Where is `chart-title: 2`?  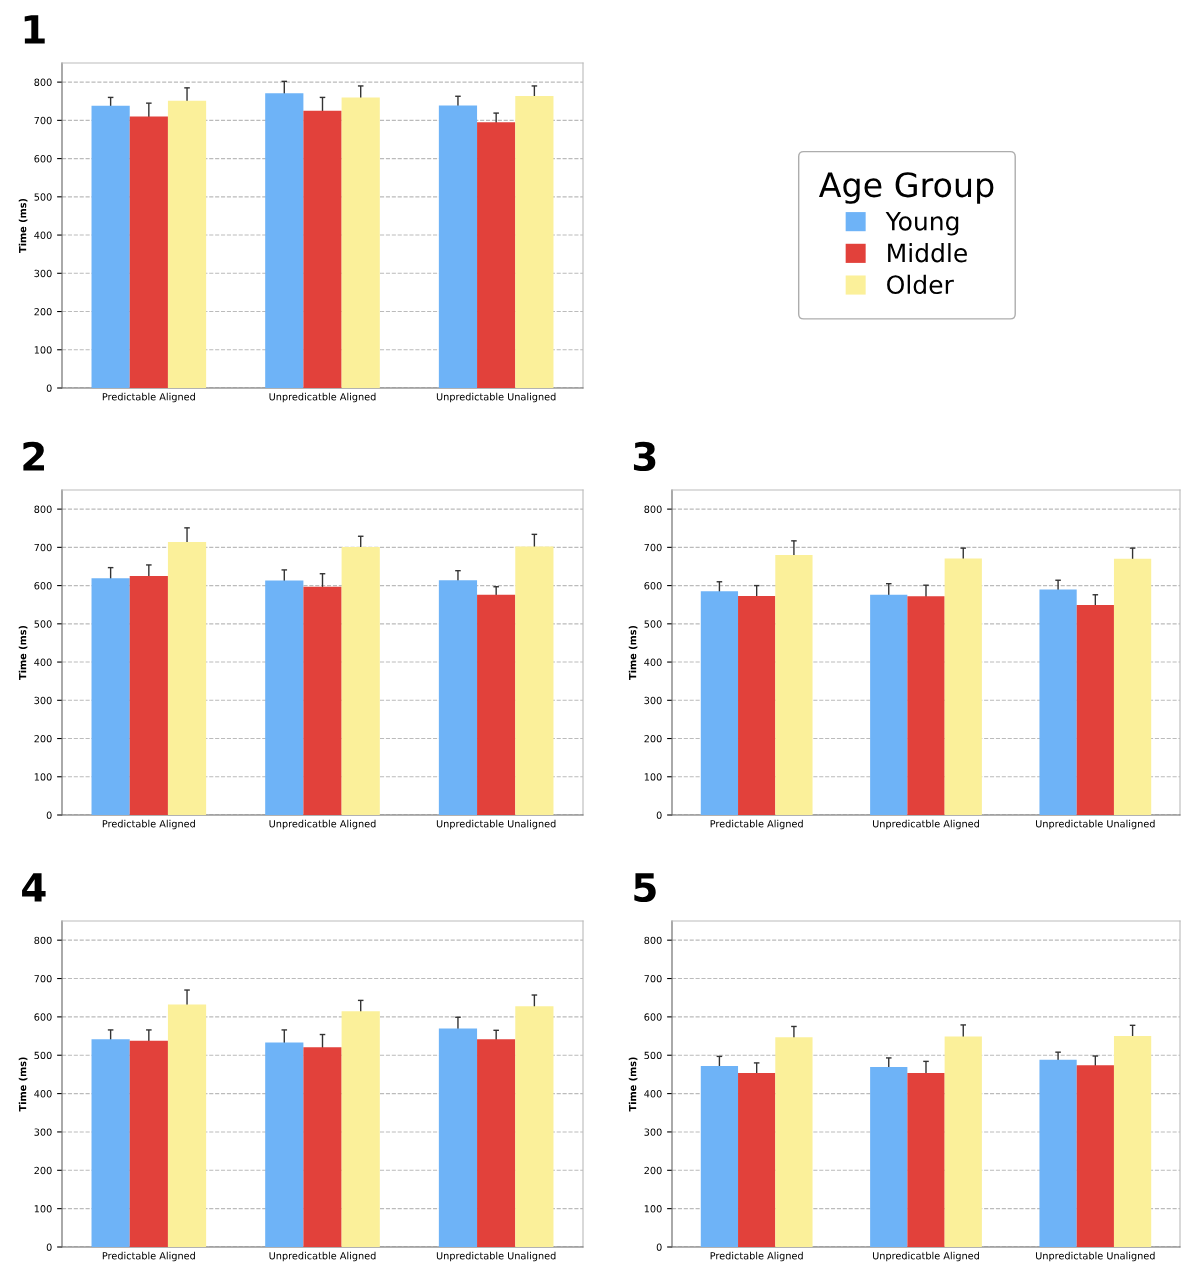
chart-title: 2 is located at coordinates (33, 456).